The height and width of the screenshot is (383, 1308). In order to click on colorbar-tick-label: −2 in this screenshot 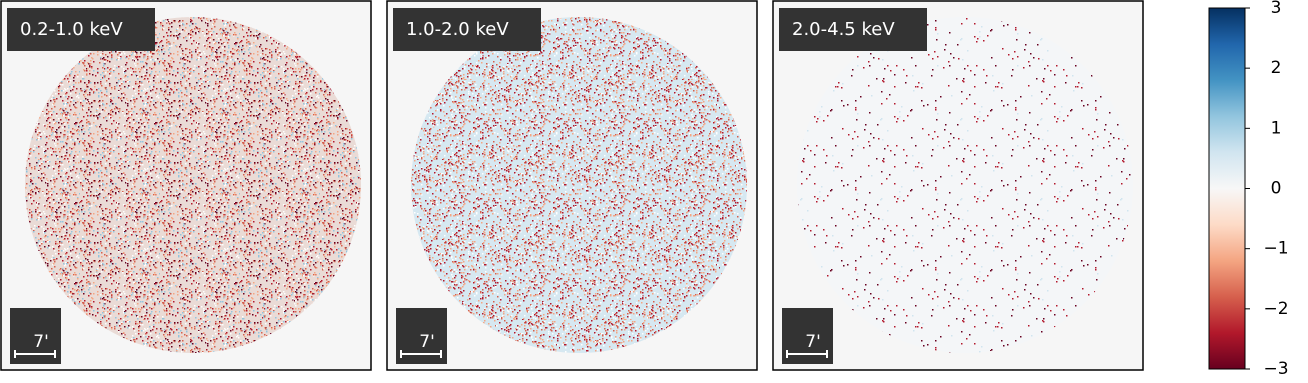, I will do `click(1275, 309)`.